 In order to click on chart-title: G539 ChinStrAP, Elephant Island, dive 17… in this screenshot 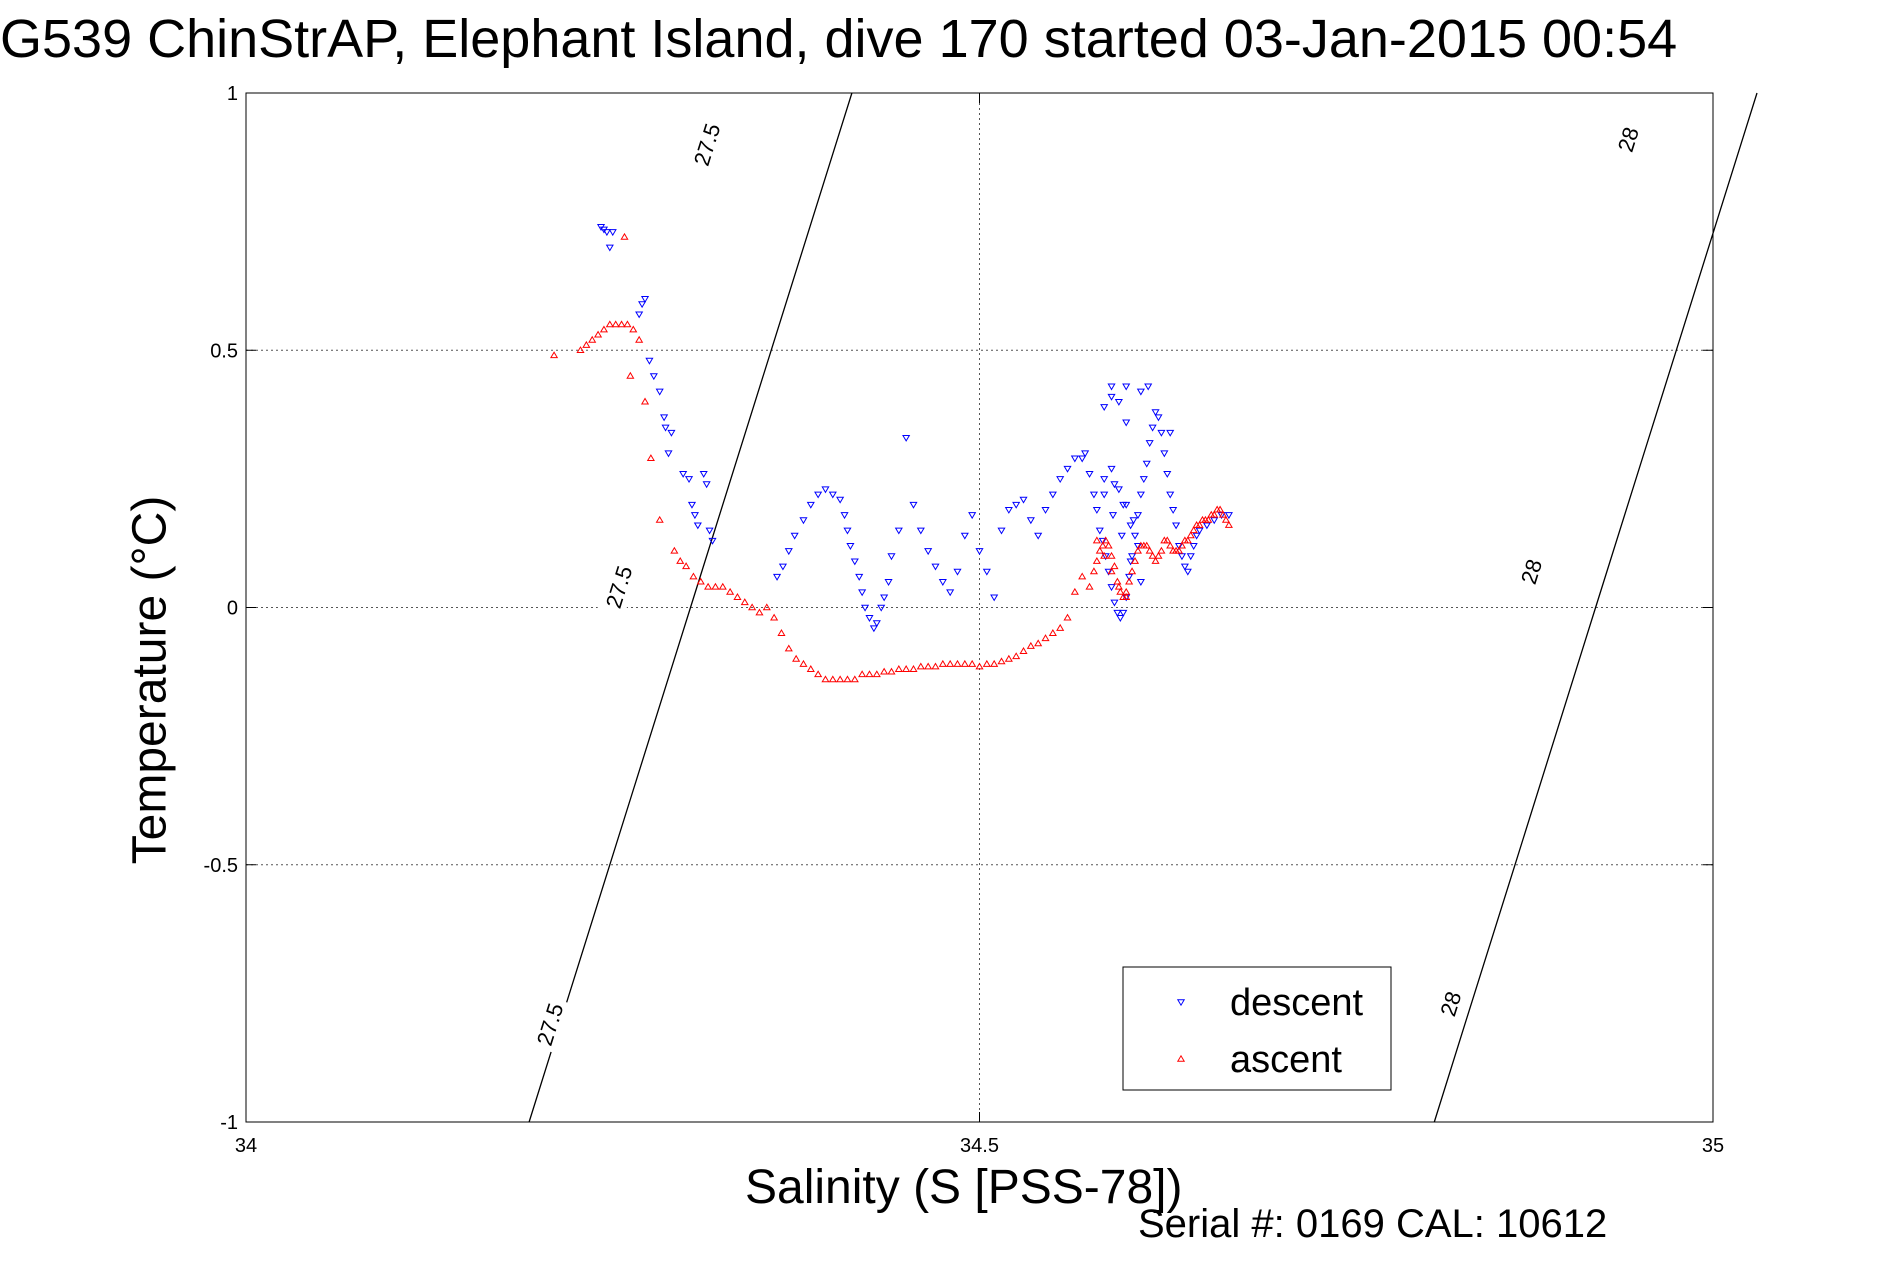, I will do `click(839, 39)`.